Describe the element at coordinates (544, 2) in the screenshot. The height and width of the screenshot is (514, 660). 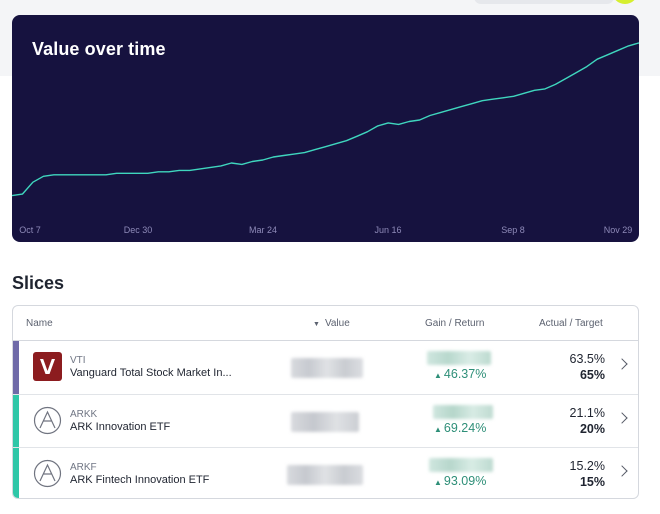
I see `search-field` at that location.